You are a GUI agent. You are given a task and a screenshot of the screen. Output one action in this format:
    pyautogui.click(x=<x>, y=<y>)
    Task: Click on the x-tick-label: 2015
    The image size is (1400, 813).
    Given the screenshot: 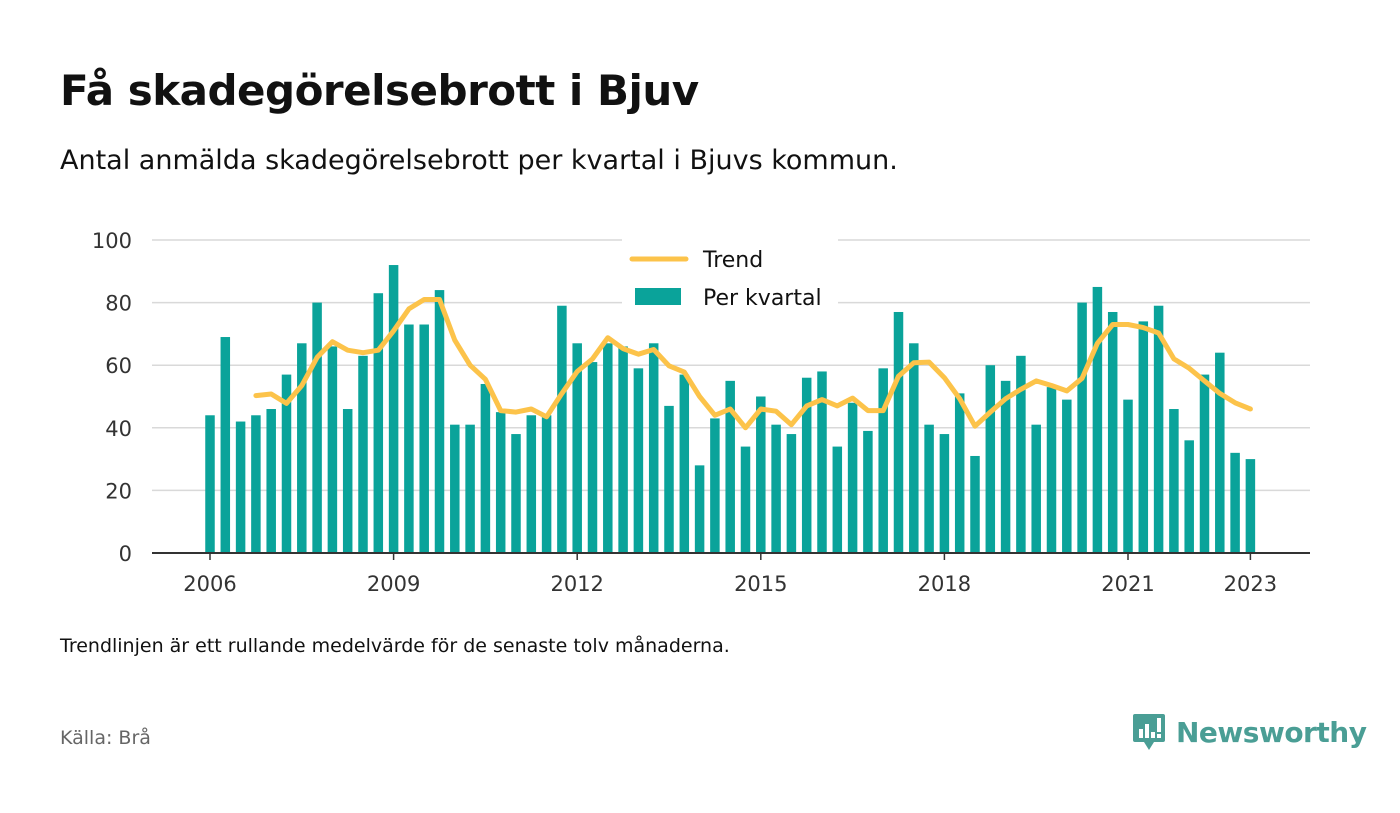 What is the action you would take?
    pyautogui.click(x=760, y=584)
    